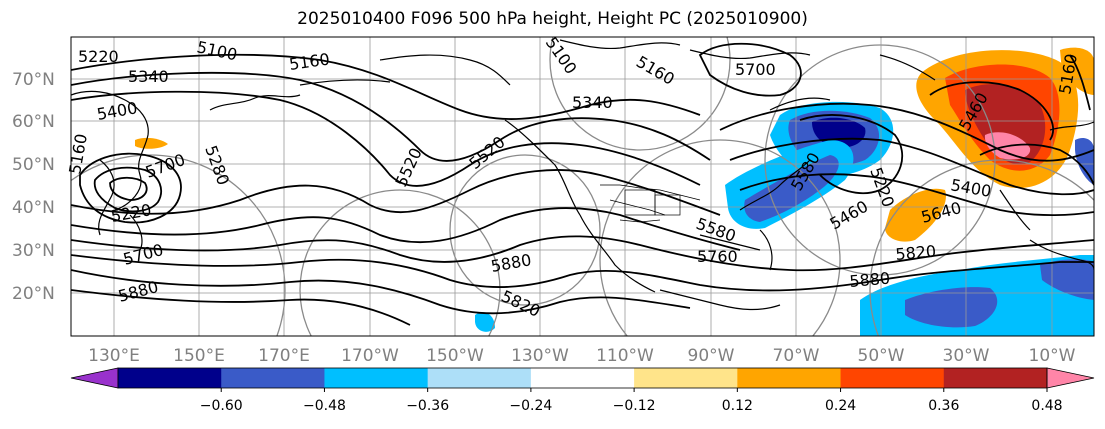  What do you see at coordinates (796, 356) in the screenshot?
I see `lon-label: 70°W` at bounding box center [796, 356].